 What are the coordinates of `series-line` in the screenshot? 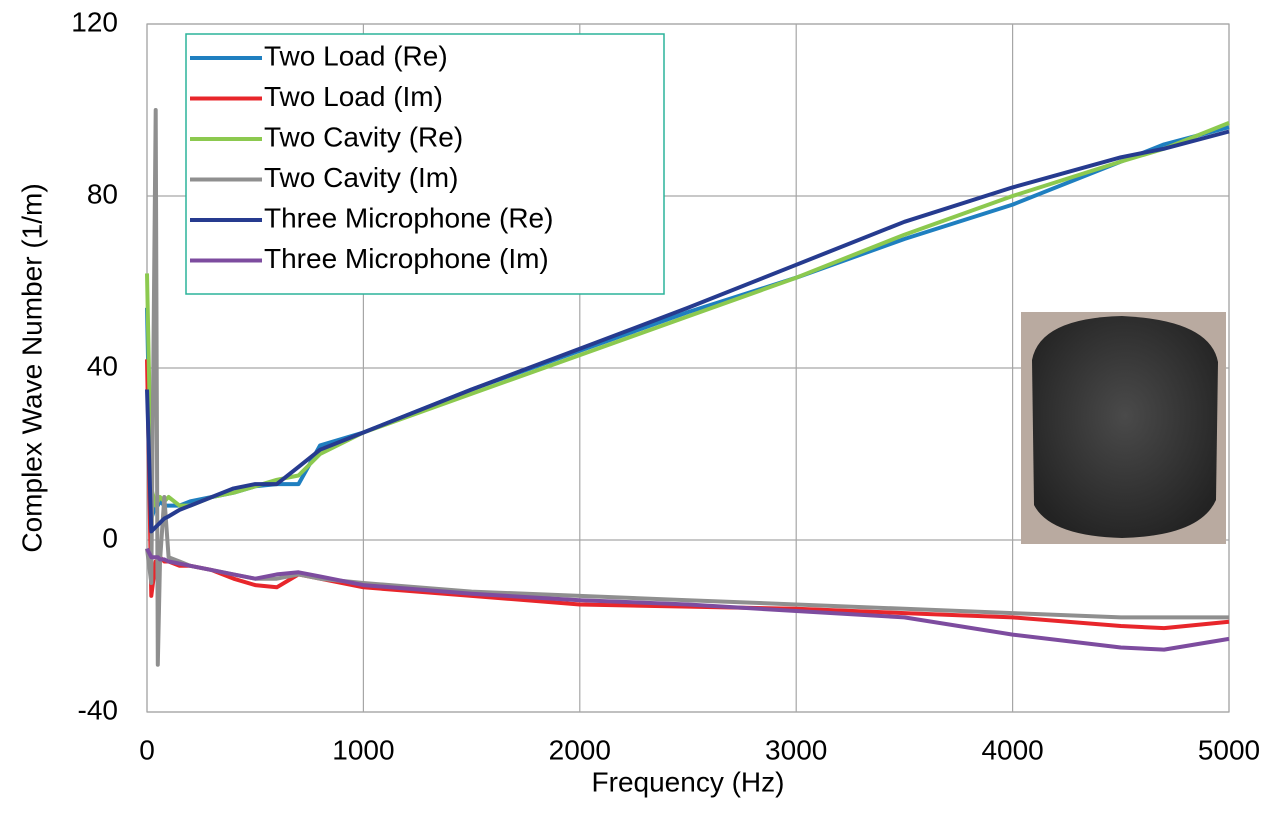 It's located at (687, 599).